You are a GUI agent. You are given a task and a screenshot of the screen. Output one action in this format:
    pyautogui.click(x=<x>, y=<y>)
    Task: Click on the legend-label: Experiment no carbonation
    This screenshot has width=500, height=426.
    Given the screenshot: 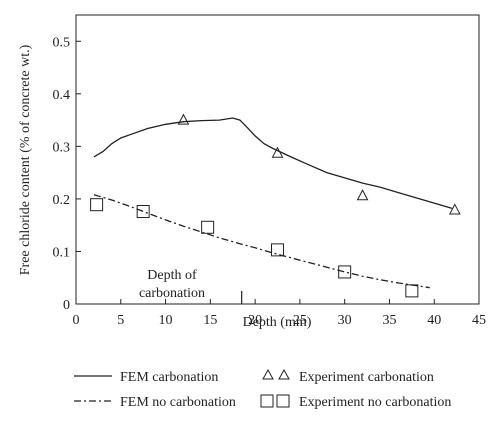 What is the action you would take?
    pyautogui.click(x=375, y=402)
    